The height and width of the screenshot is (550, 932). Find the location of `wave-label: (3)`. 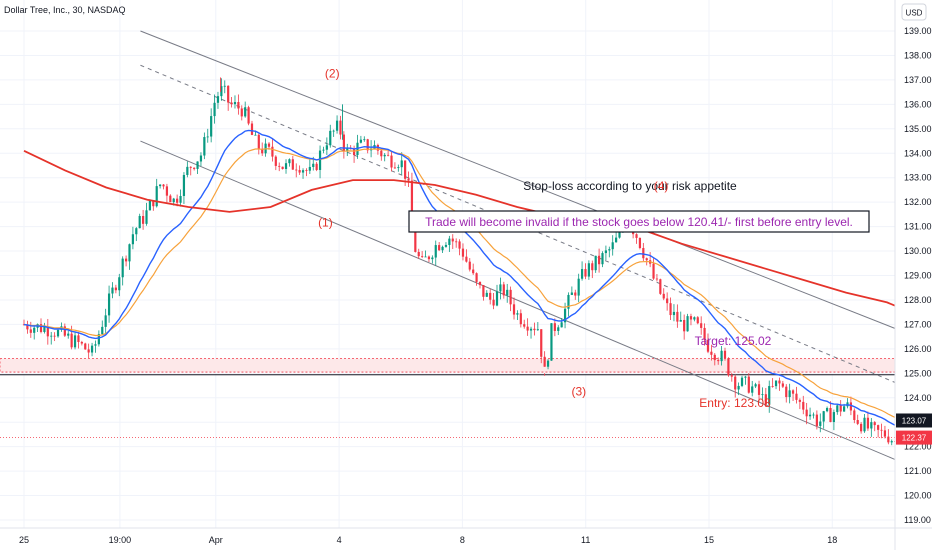

wave-label: (3) is located at coordinates (579, 391).